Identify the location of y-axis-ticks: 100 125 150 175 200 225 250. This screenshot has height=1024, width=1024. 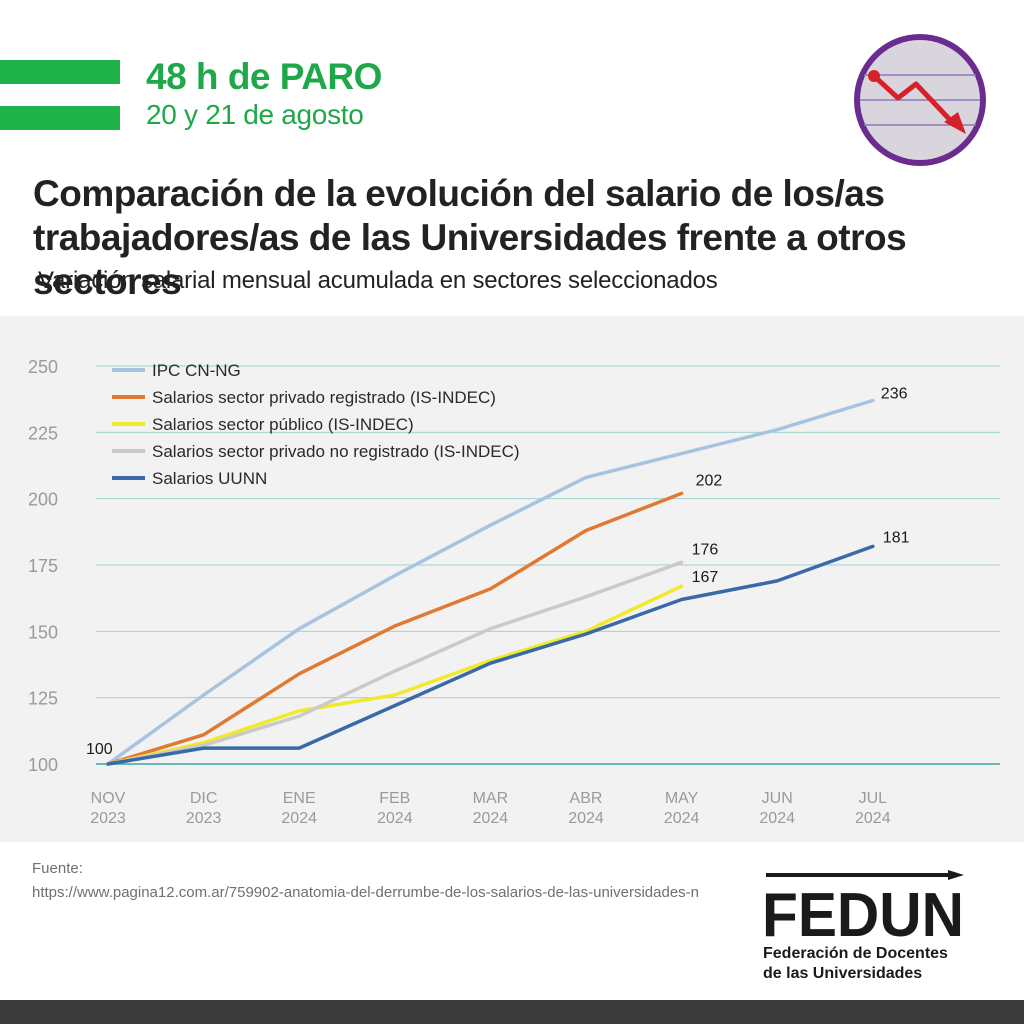
(43, 566).